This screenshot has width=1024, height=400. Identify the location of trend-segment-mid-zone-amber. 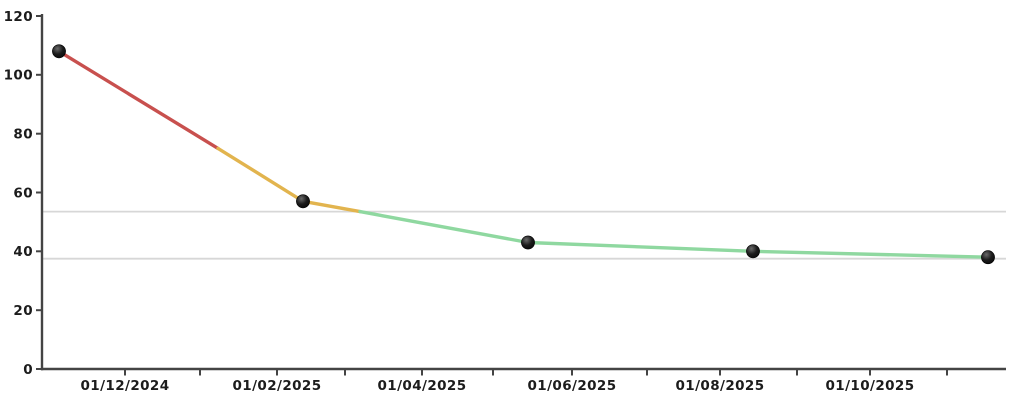
(289, 180).